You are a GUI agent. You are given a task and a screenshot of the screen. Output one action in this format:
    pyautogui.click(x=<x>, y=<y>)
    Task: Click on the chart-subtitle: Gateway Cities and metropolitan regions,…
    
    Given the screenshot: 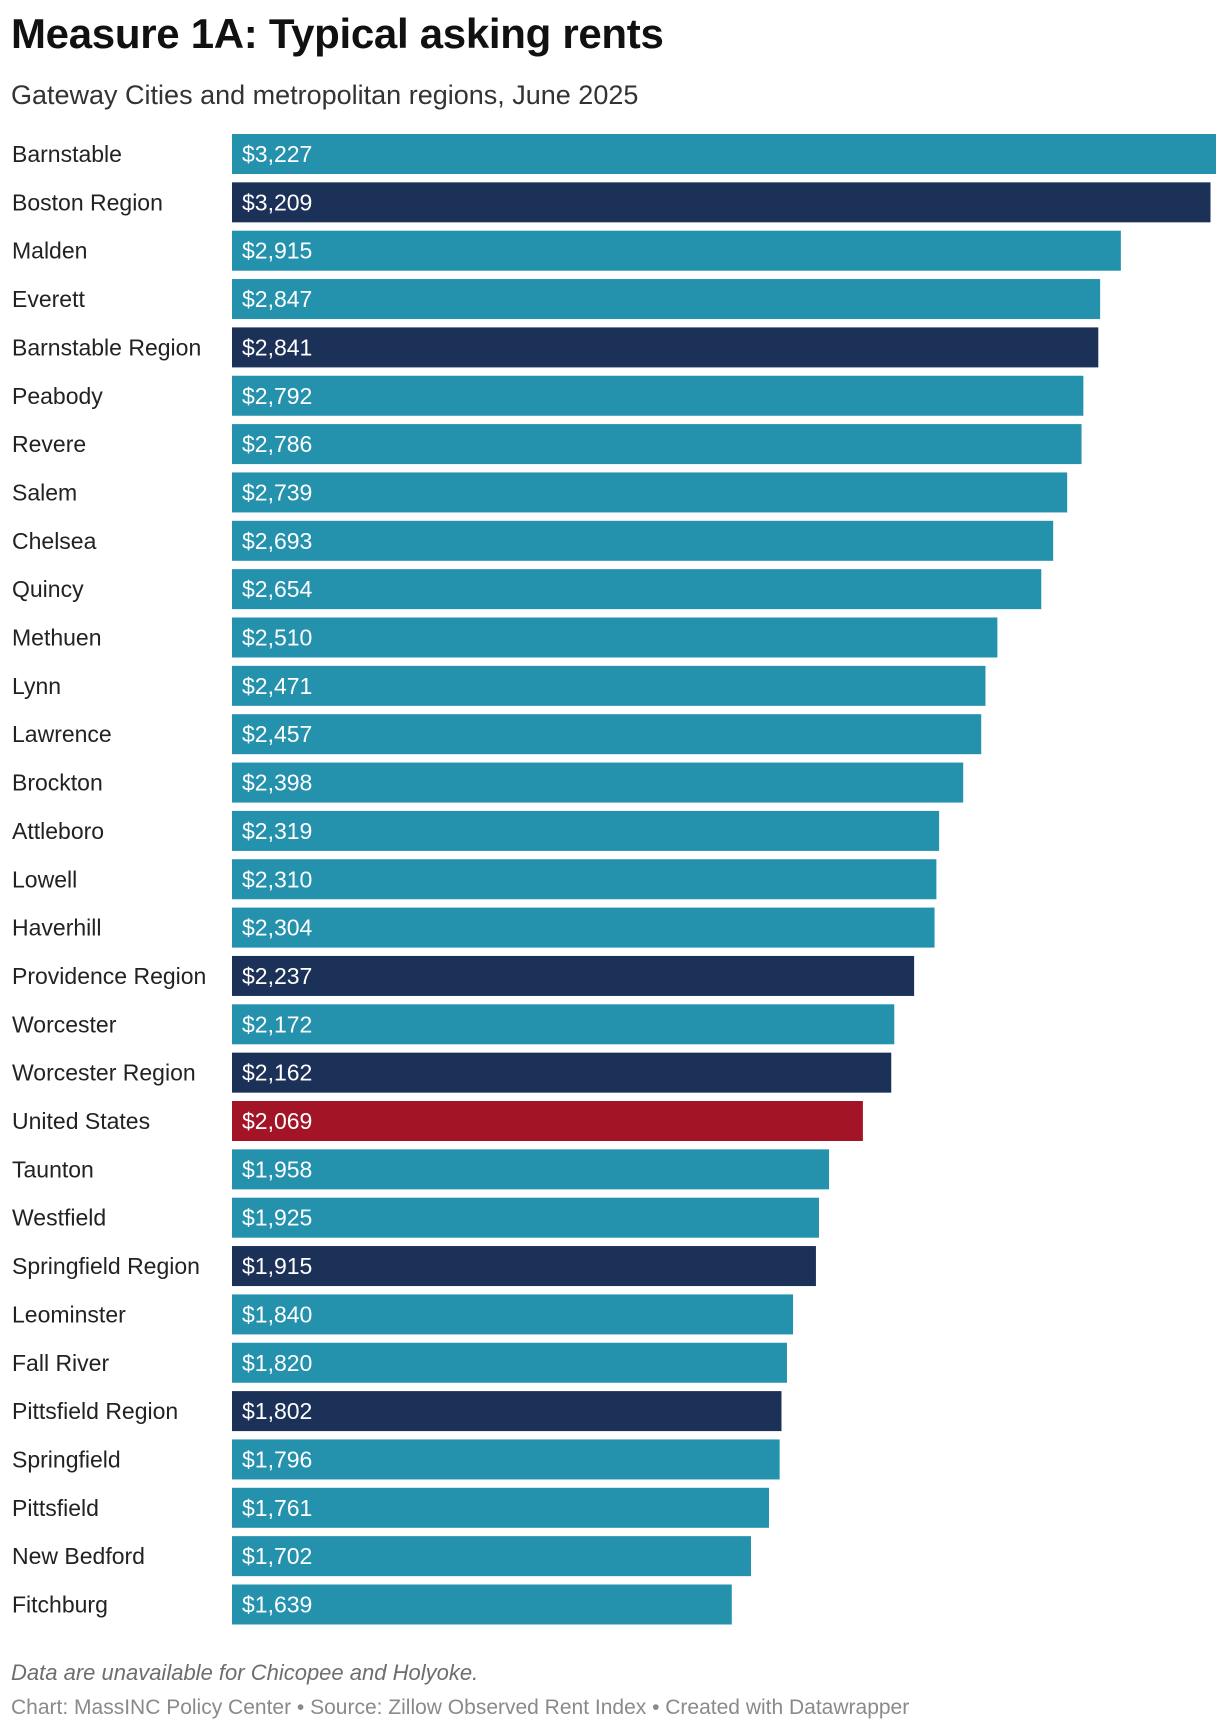 What is the action you would take?
    pyautogui.click(x=325, y=95)
    